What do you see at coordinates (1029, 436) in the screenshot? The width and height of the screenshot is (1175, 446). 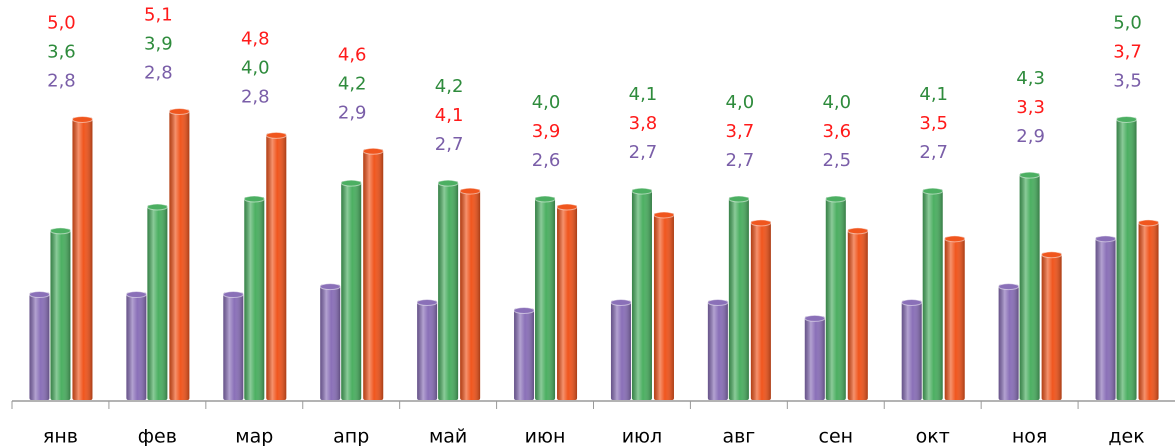 I see `x-tick-label: ноя` at bounding box center [1029, 436].